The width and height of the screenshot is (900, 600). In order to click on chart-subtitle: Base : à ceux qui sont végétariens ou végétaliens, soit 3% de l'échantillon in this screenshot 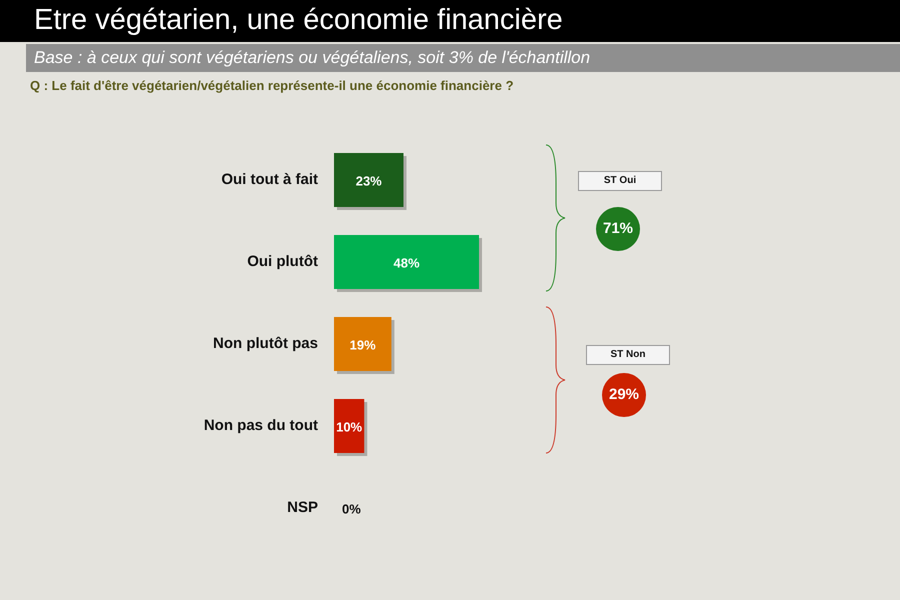, I will do `click(463, 58)`.